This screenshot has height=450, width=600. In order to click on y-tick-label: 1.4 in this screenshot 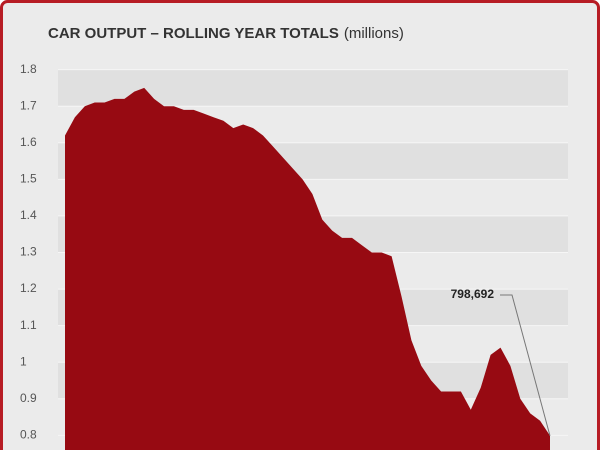, I will do `click(28, 215)`.